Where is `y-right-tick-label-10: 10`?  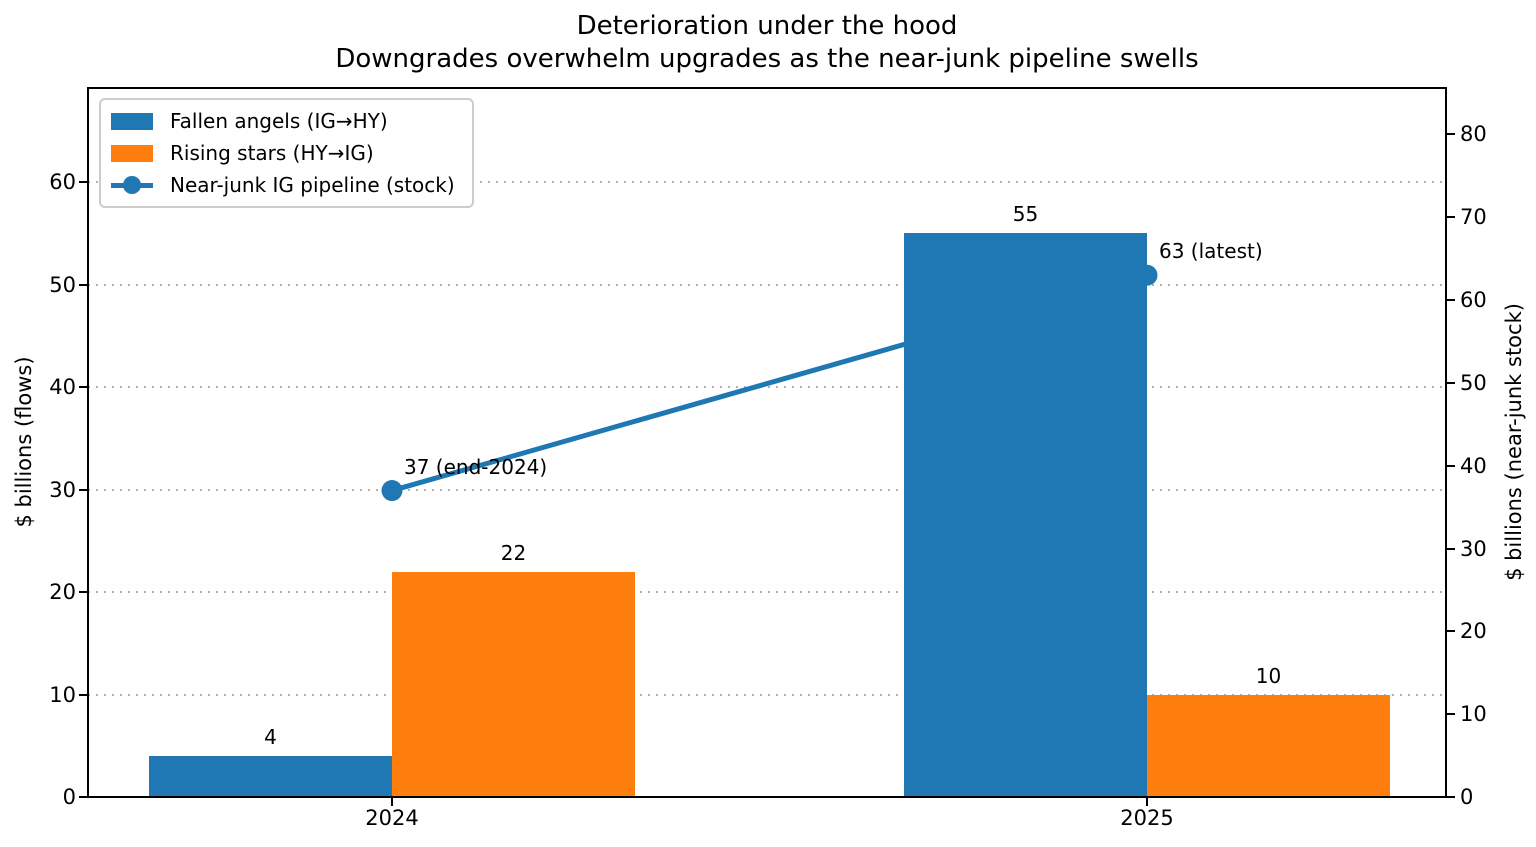
y-right-tick-label-10: 10 is located at coordinates (1473, 714).